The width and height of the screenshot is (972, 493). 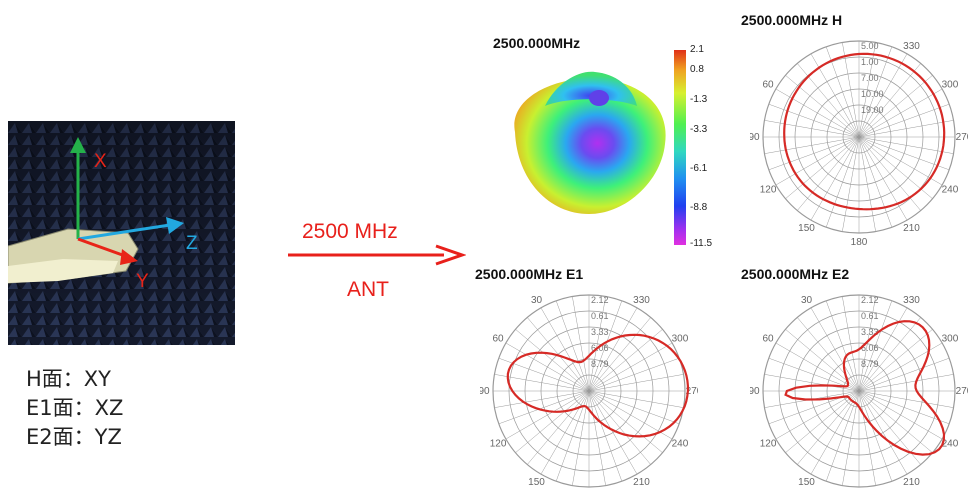 I want to click on frequency-label: 2500 MHz, so click(x=350, y=231).